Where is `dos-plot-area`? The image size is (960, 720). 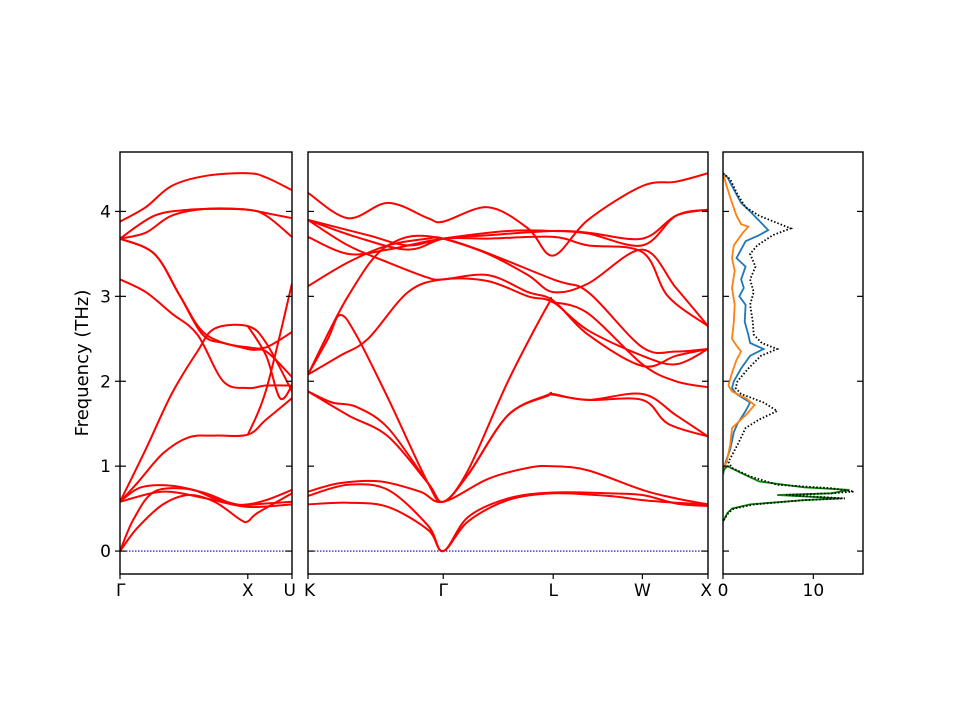
dos-plot-area is located at coordinates (789, 347).